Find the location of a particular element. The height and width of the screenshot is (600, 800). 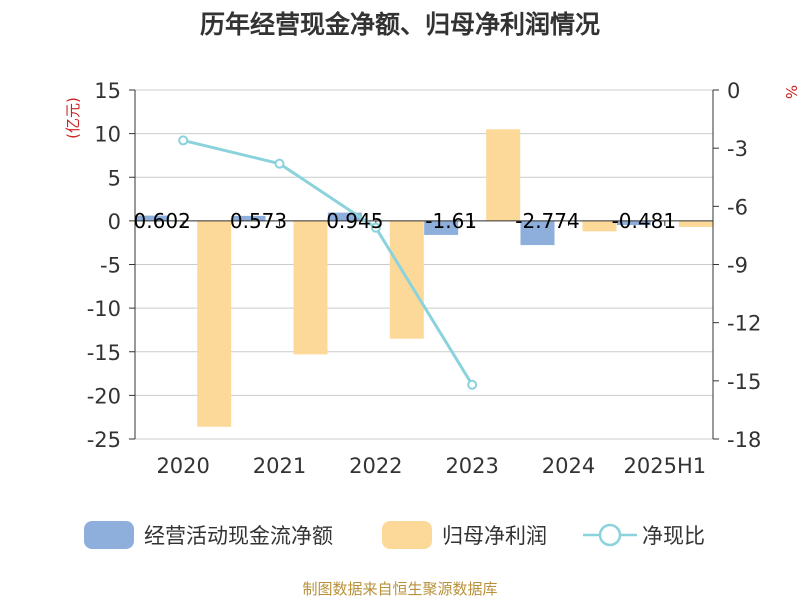

data-label-cashflow-2025H1: -0.481 is located at coordinates (644, 221).